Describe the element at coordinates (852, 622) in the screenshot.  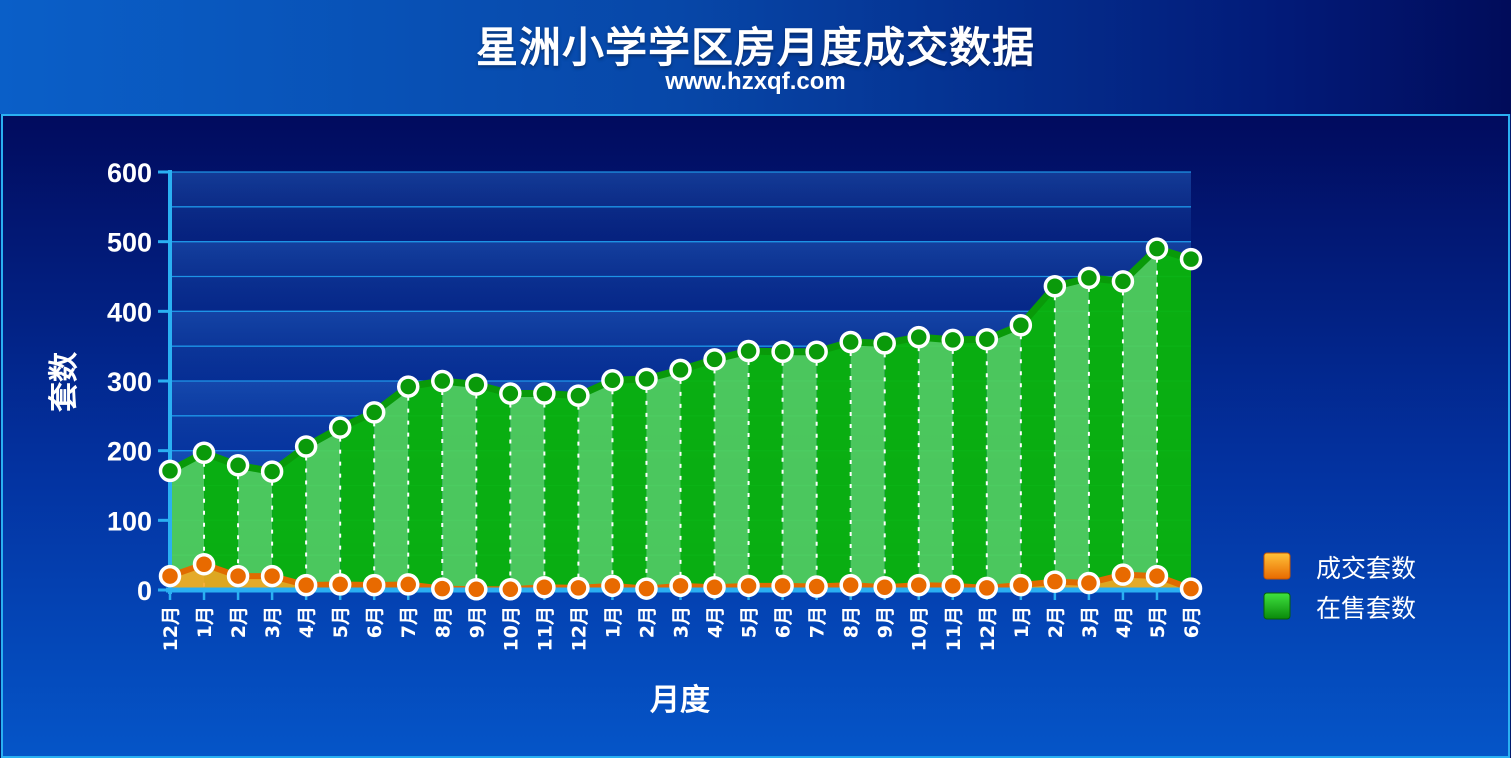
I see `x-tick-label: 8月` at that location.